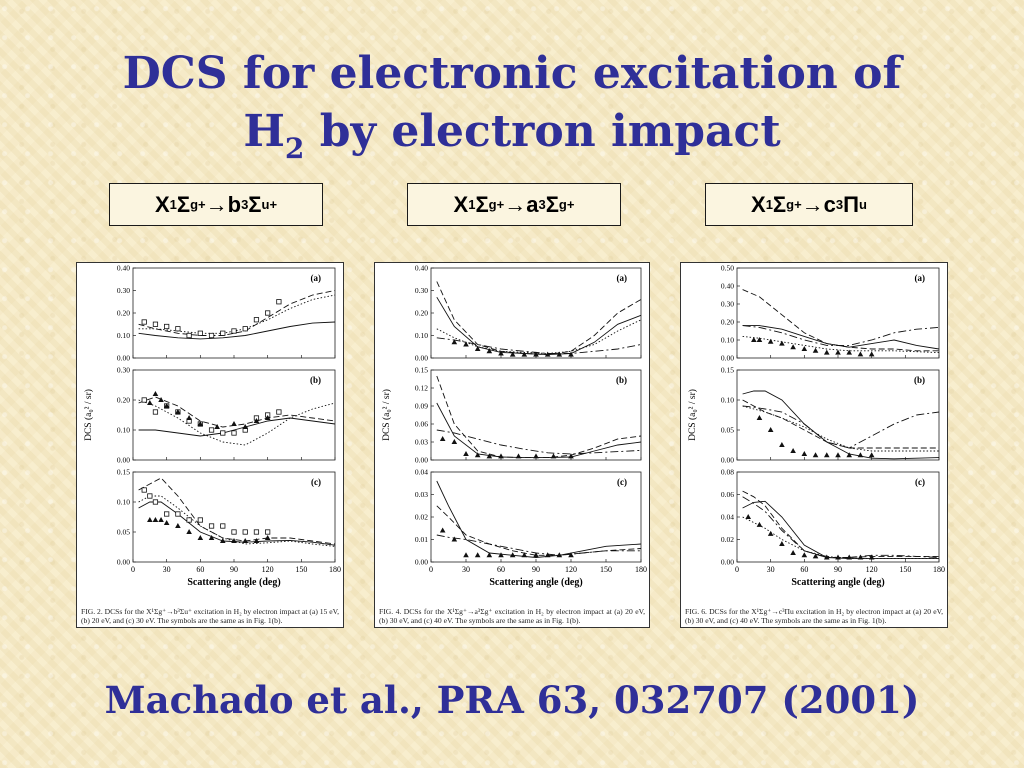 The height and width of the screenshot is (768, 1024). Describe the element at coordinates (234, 569) in the screenshot. I see `x-tick-label: 90` at that location.